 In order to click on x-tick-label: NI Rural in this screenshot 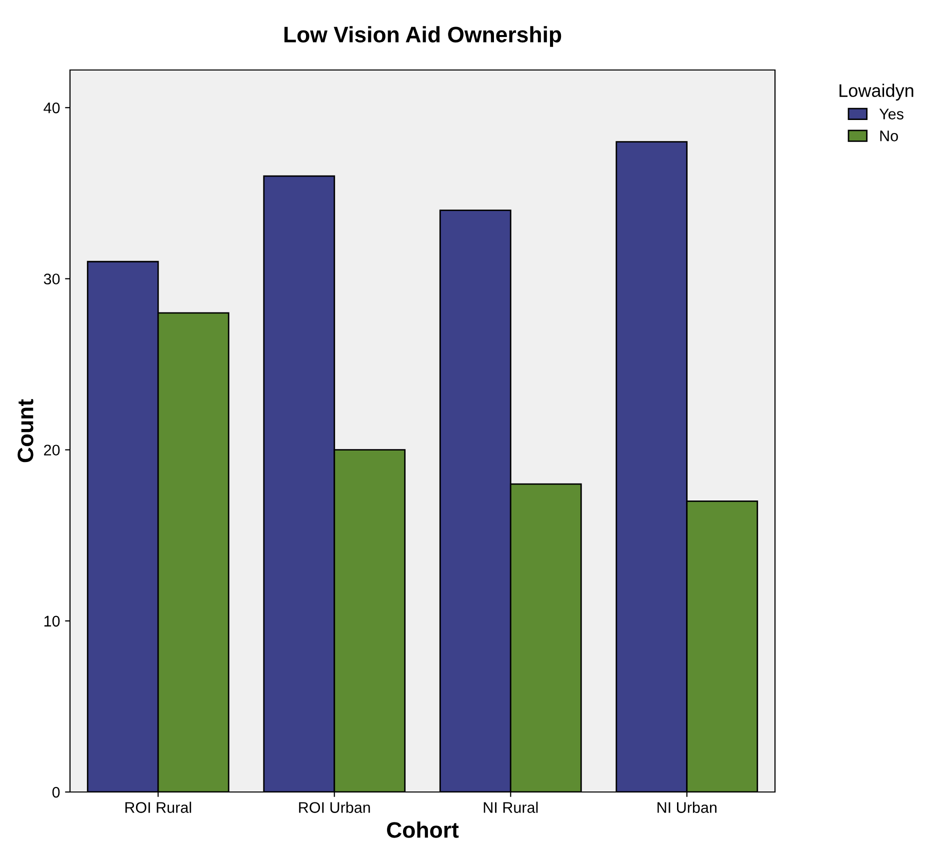, I will do `click(511, 807)`.